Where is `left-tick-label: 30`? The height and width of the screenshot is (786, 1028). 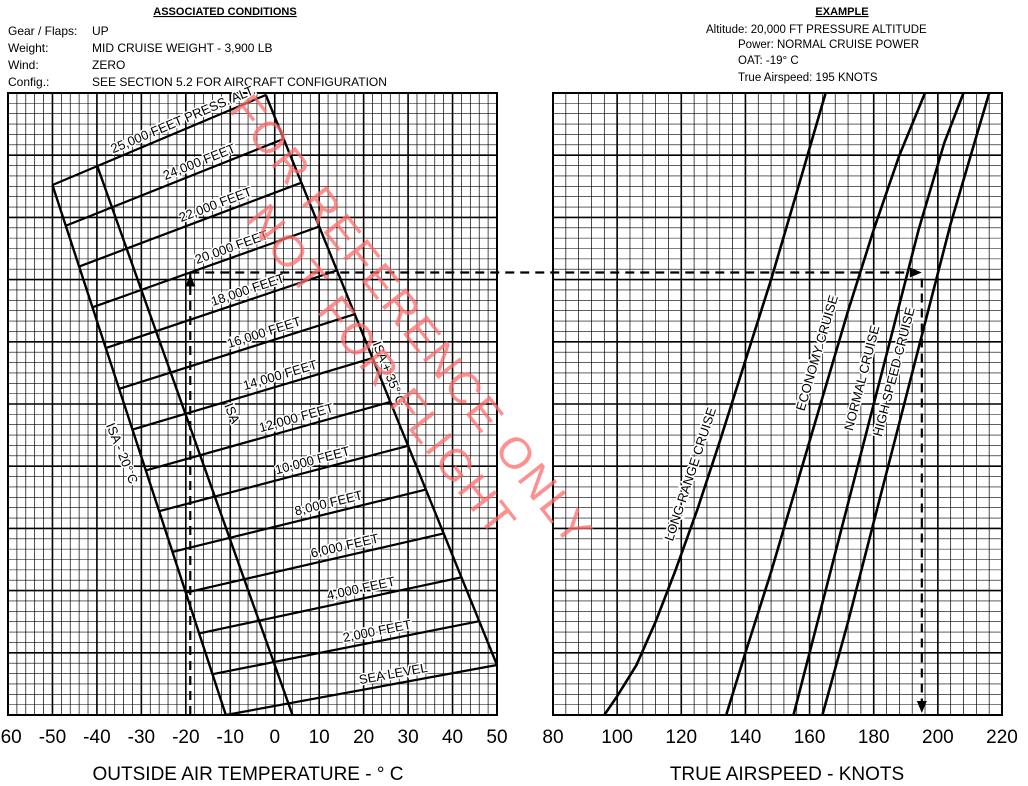
left-tick-label: 30 is located at coordinates (408, 737).